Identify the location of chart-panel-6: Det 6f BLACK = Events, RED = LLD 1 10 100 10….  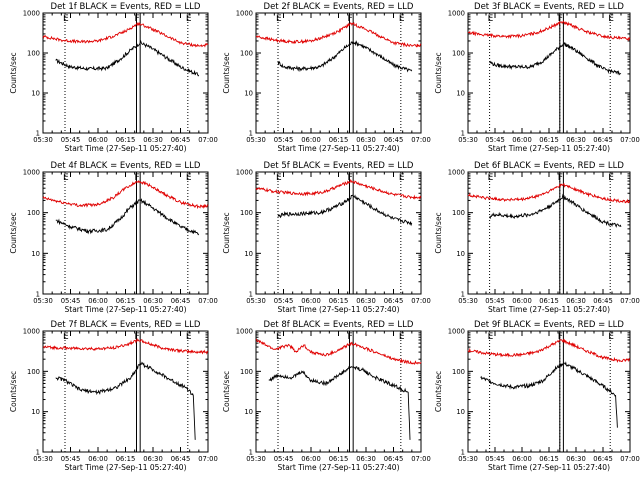
(537, 237).